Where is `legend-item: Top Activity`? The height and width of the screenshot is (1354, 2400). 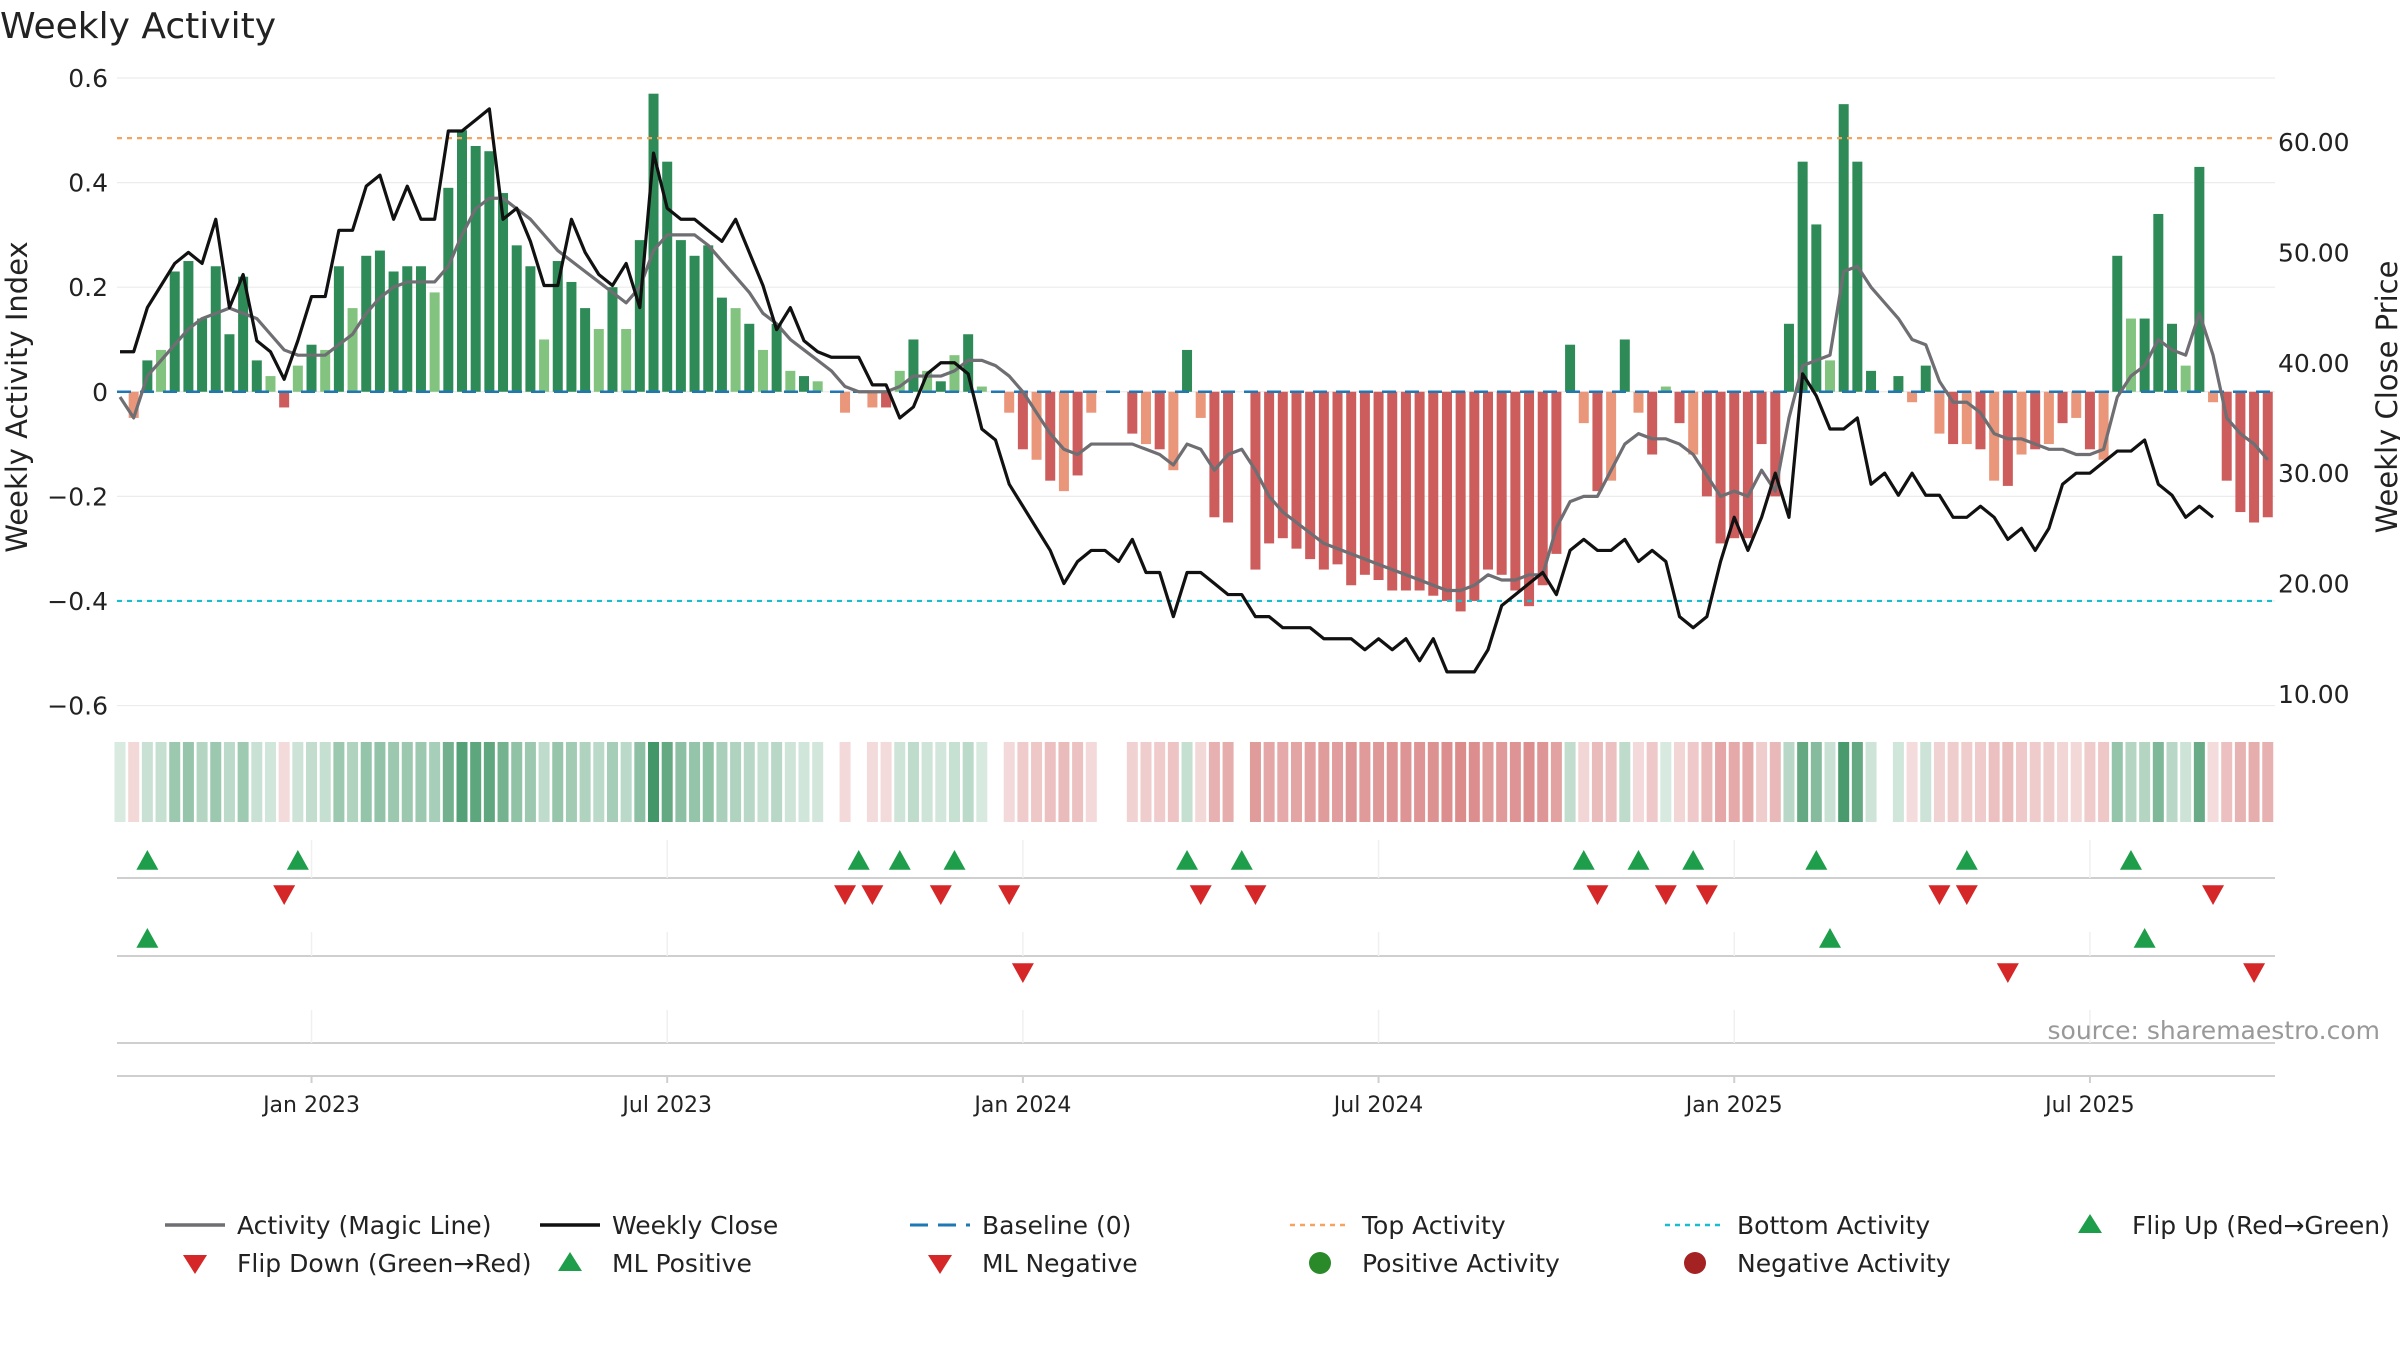
legend-item: Top Activity is located at coordinates (1398, 1225).